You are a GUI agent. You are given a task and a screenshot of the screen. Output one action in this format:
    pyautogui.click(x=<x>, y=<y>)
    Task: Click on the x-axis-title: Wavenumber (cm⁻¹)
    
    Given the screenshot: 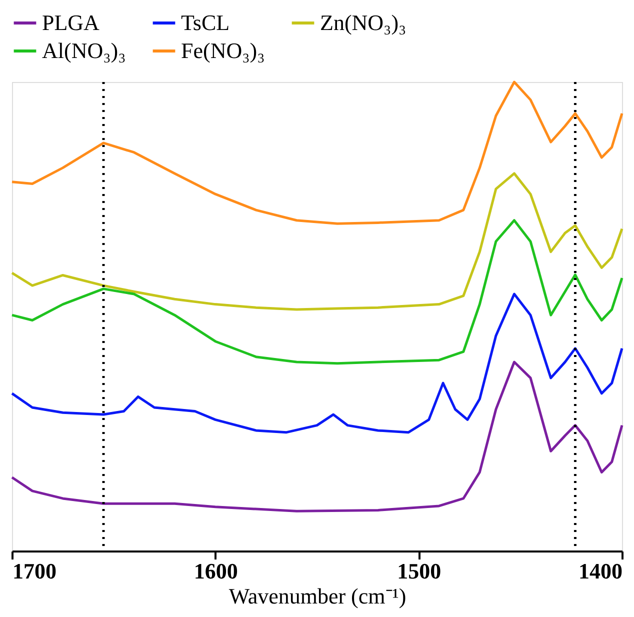 What is the action you would take?
    pyautogui.click(x=317, y=596)
    